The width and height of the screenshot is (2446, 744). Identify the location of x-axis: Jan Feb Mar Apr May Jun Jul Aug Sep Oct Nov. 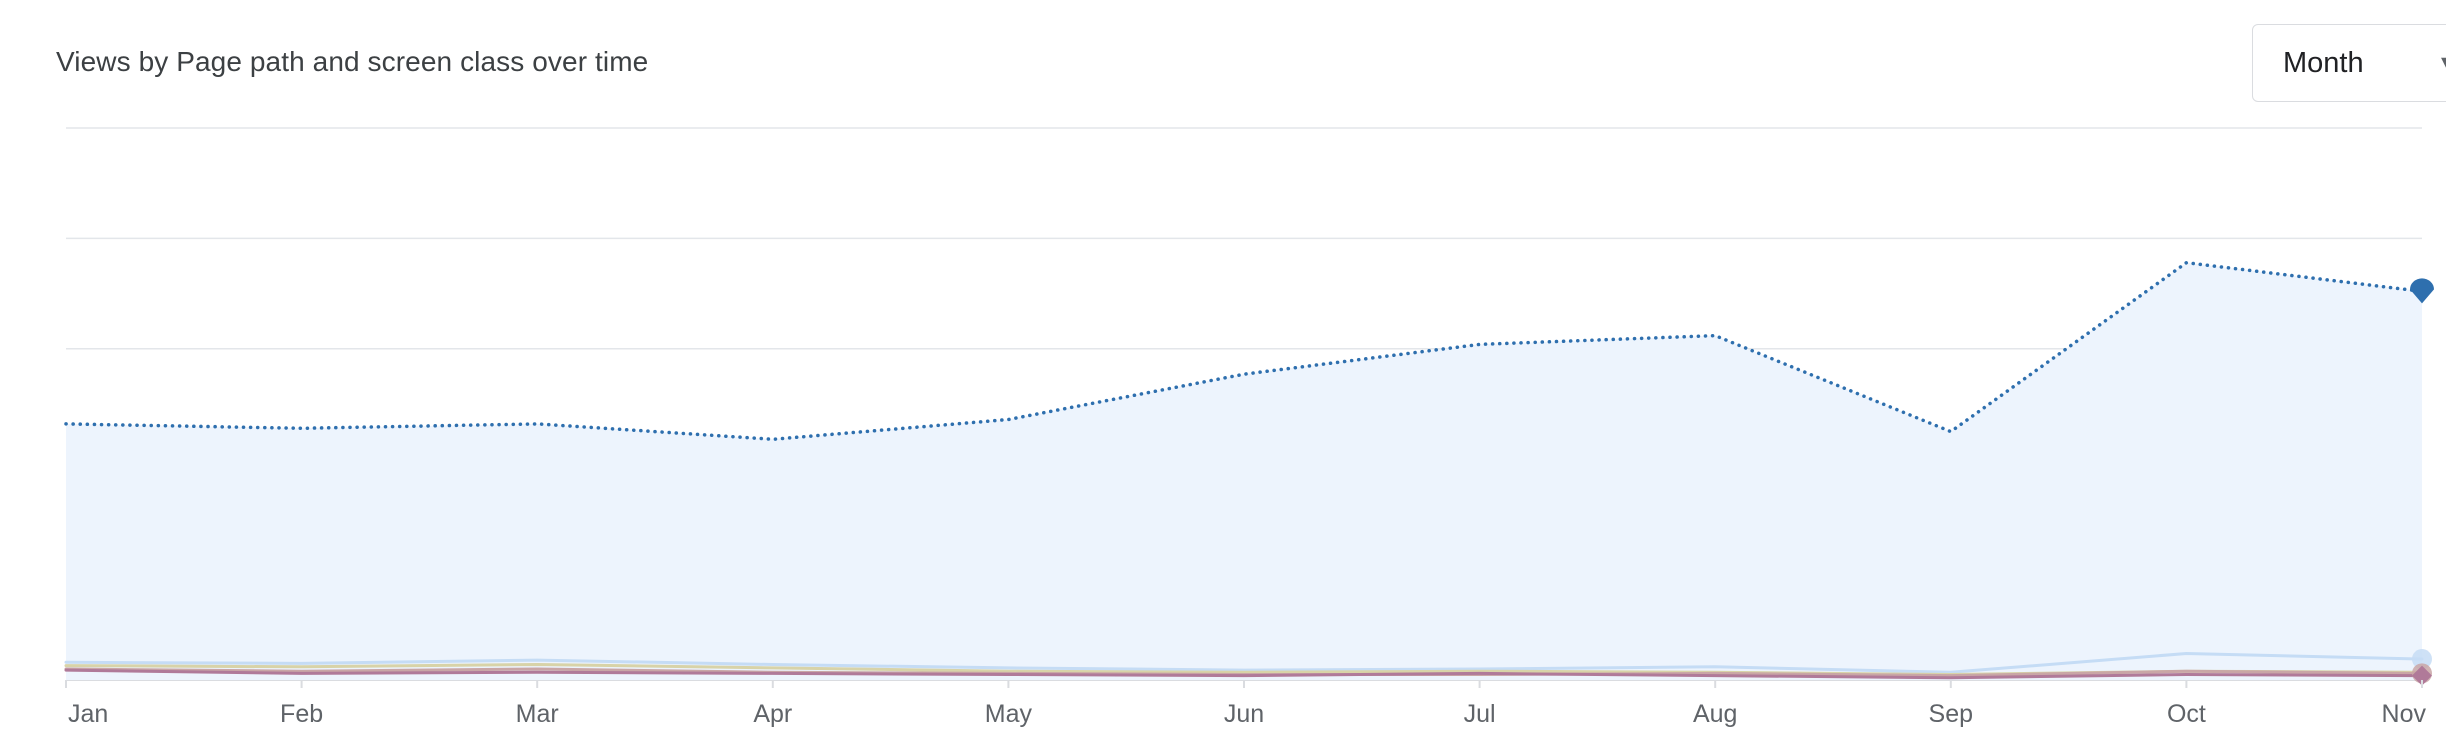
(1246, 704).